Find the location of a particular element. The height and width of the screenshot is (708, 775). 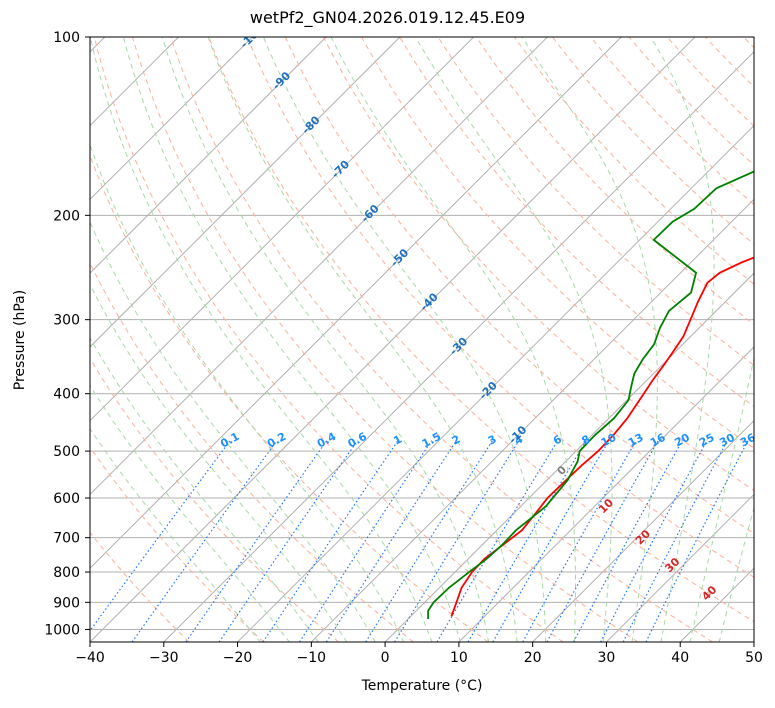

y-tick-label: 200 is located at coordinates (66, 216).